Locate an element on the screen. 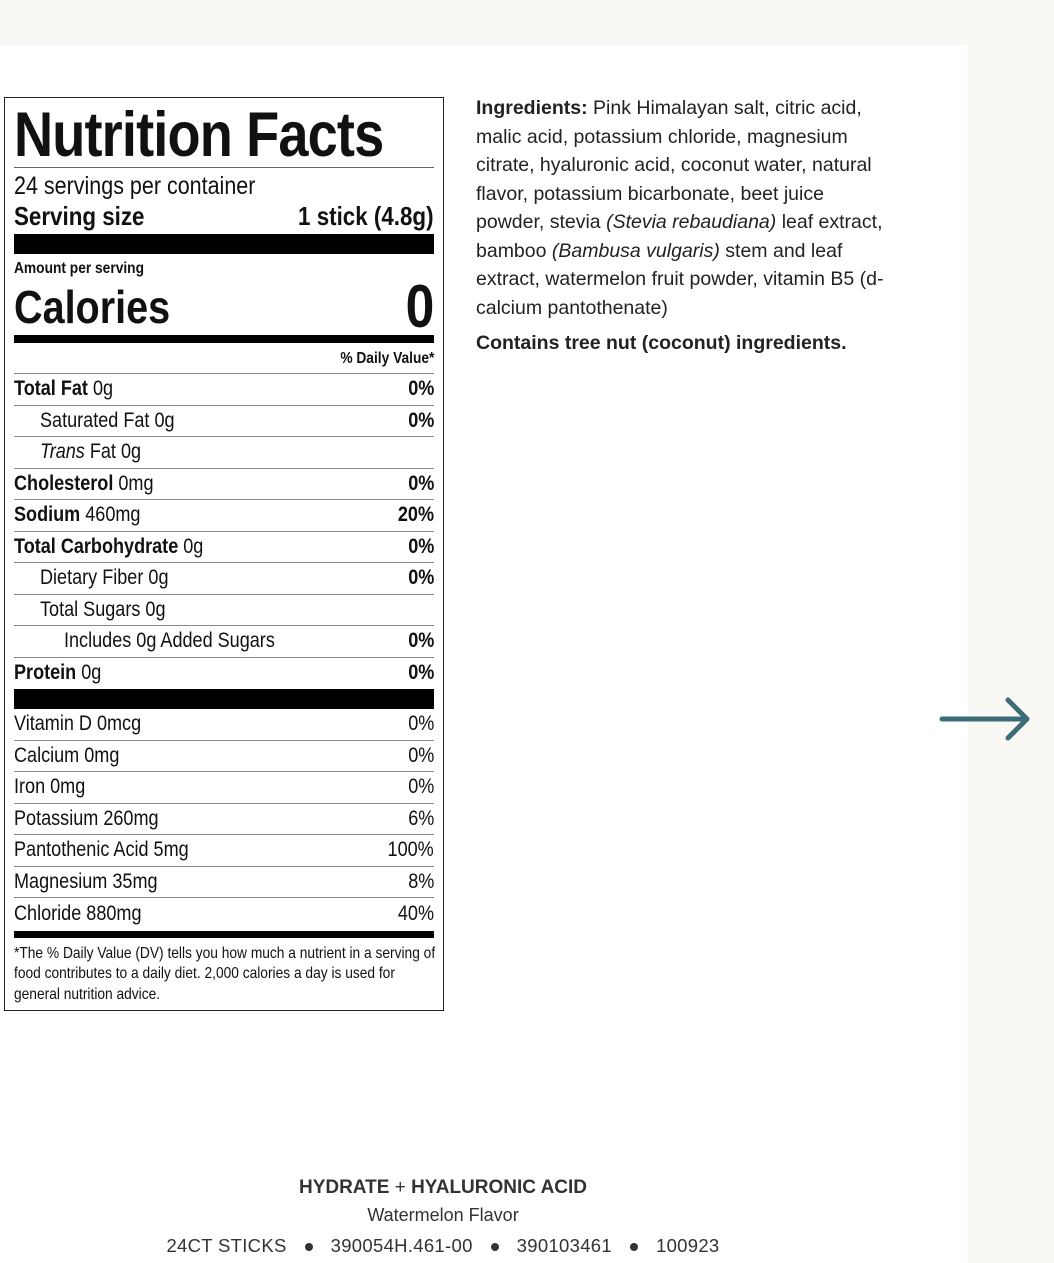 The width and height of the screenshot is (1054, 1263). vitamin-name: Potassium 260mg is located at coordinates (86, 818).